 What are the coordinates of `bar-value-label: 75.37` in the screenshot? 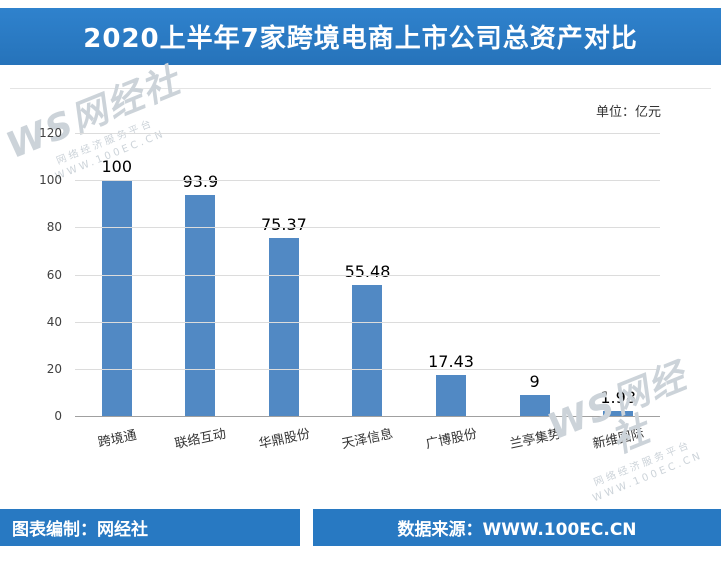 It's located at (284, 225).